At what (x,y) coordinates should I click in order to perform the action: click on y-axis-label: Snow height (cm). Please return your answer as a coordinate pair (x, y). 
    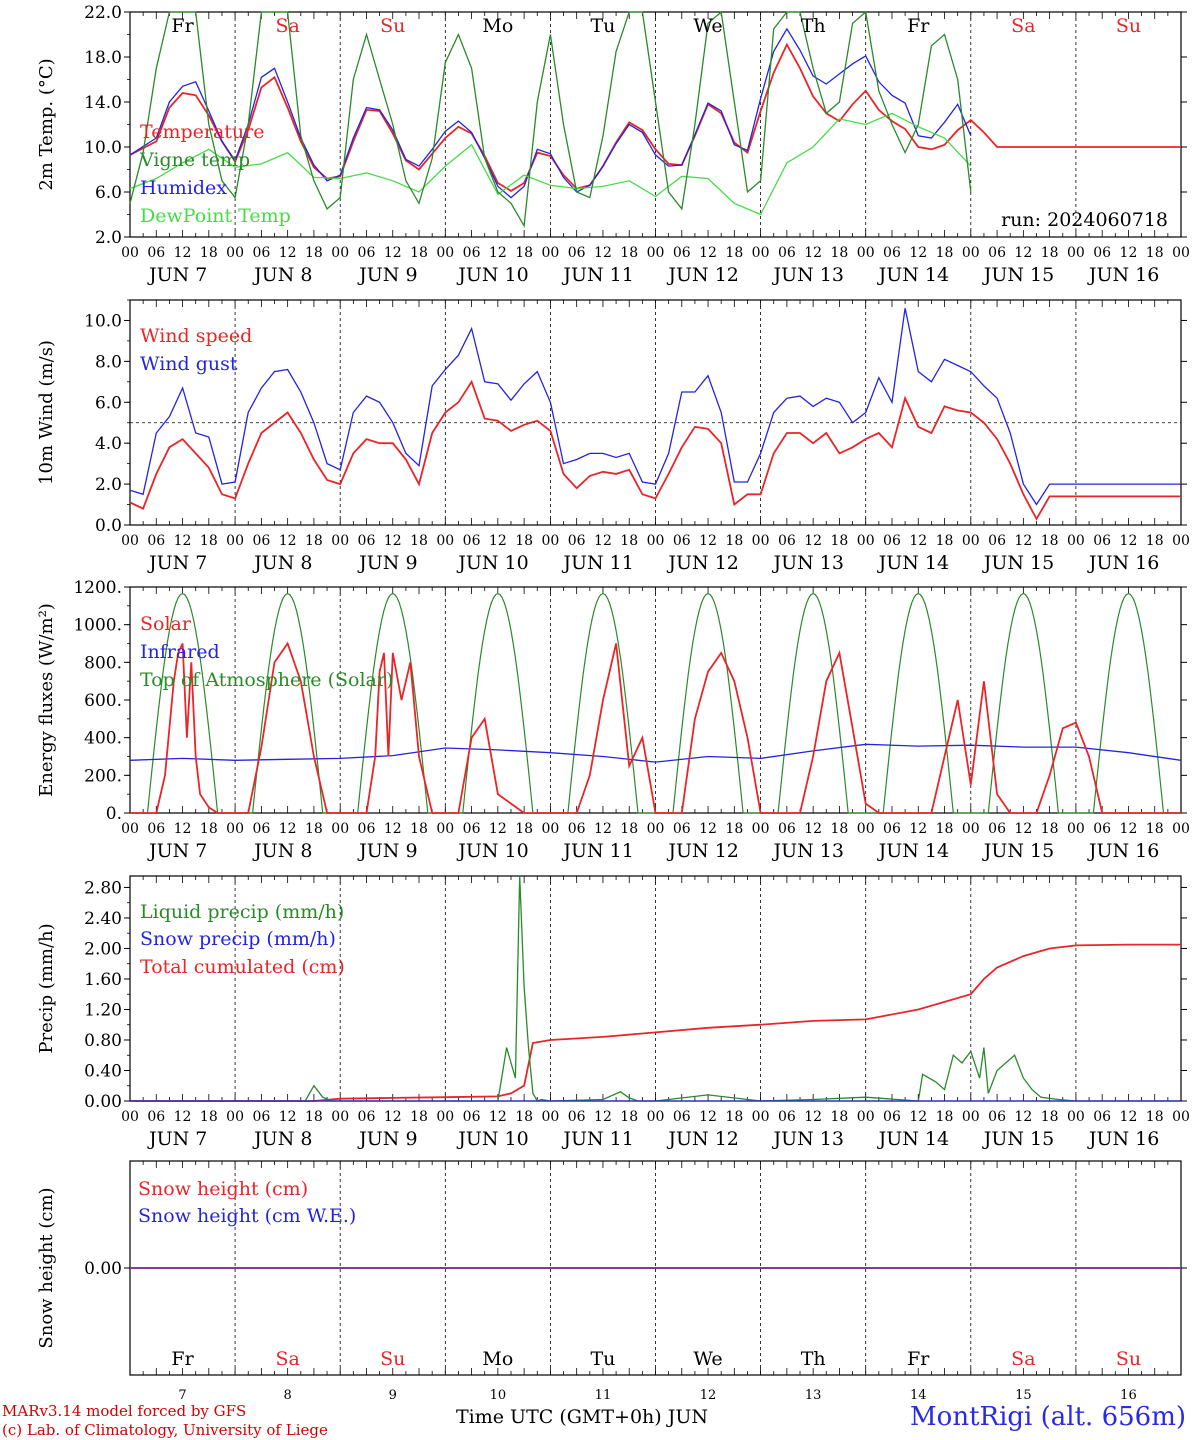
    Looking at the image, I should click on (46, 1267).